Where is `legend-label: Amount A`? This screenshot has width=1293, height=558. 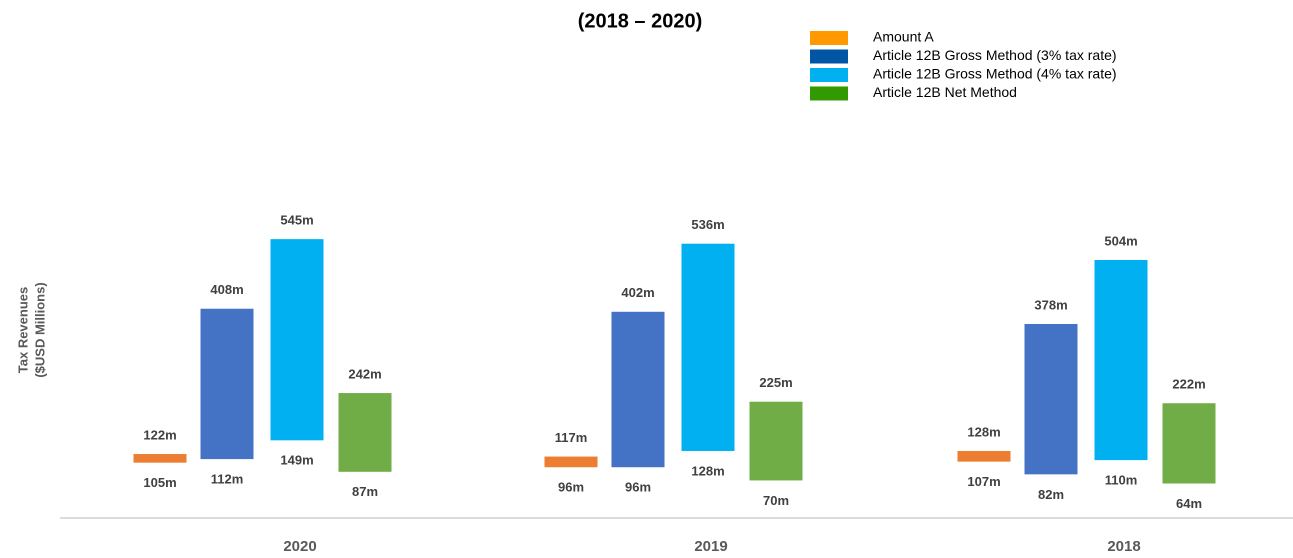 legend-label: Amount A is located at coordinates (903, 37).